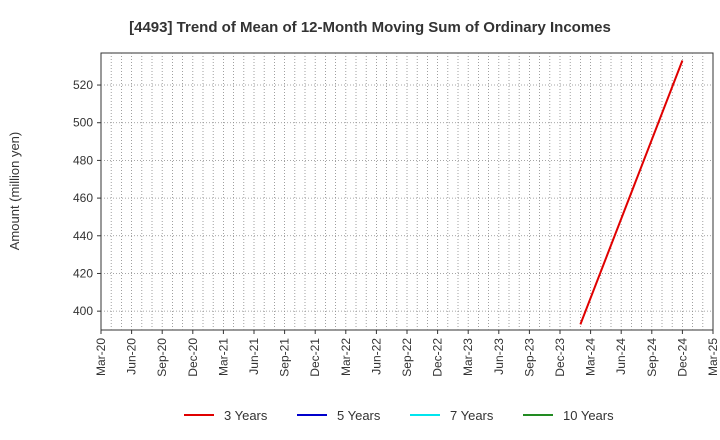 The image size is (720, 440). I want to click on legend-label: 5 Years, so click(359, 415).